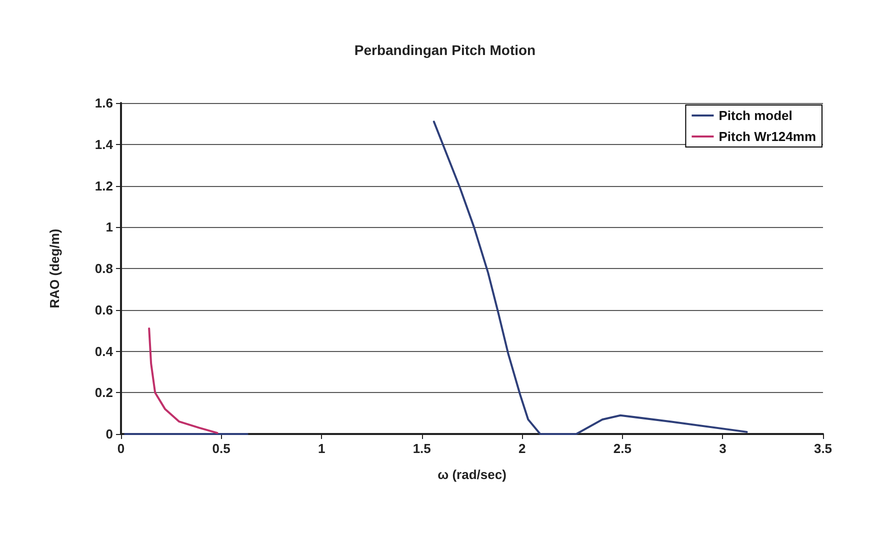 Image resolution: width=890 pixels, height=547 pixels. I want to click on y-tick-label: 0.6, so click(103, 310).